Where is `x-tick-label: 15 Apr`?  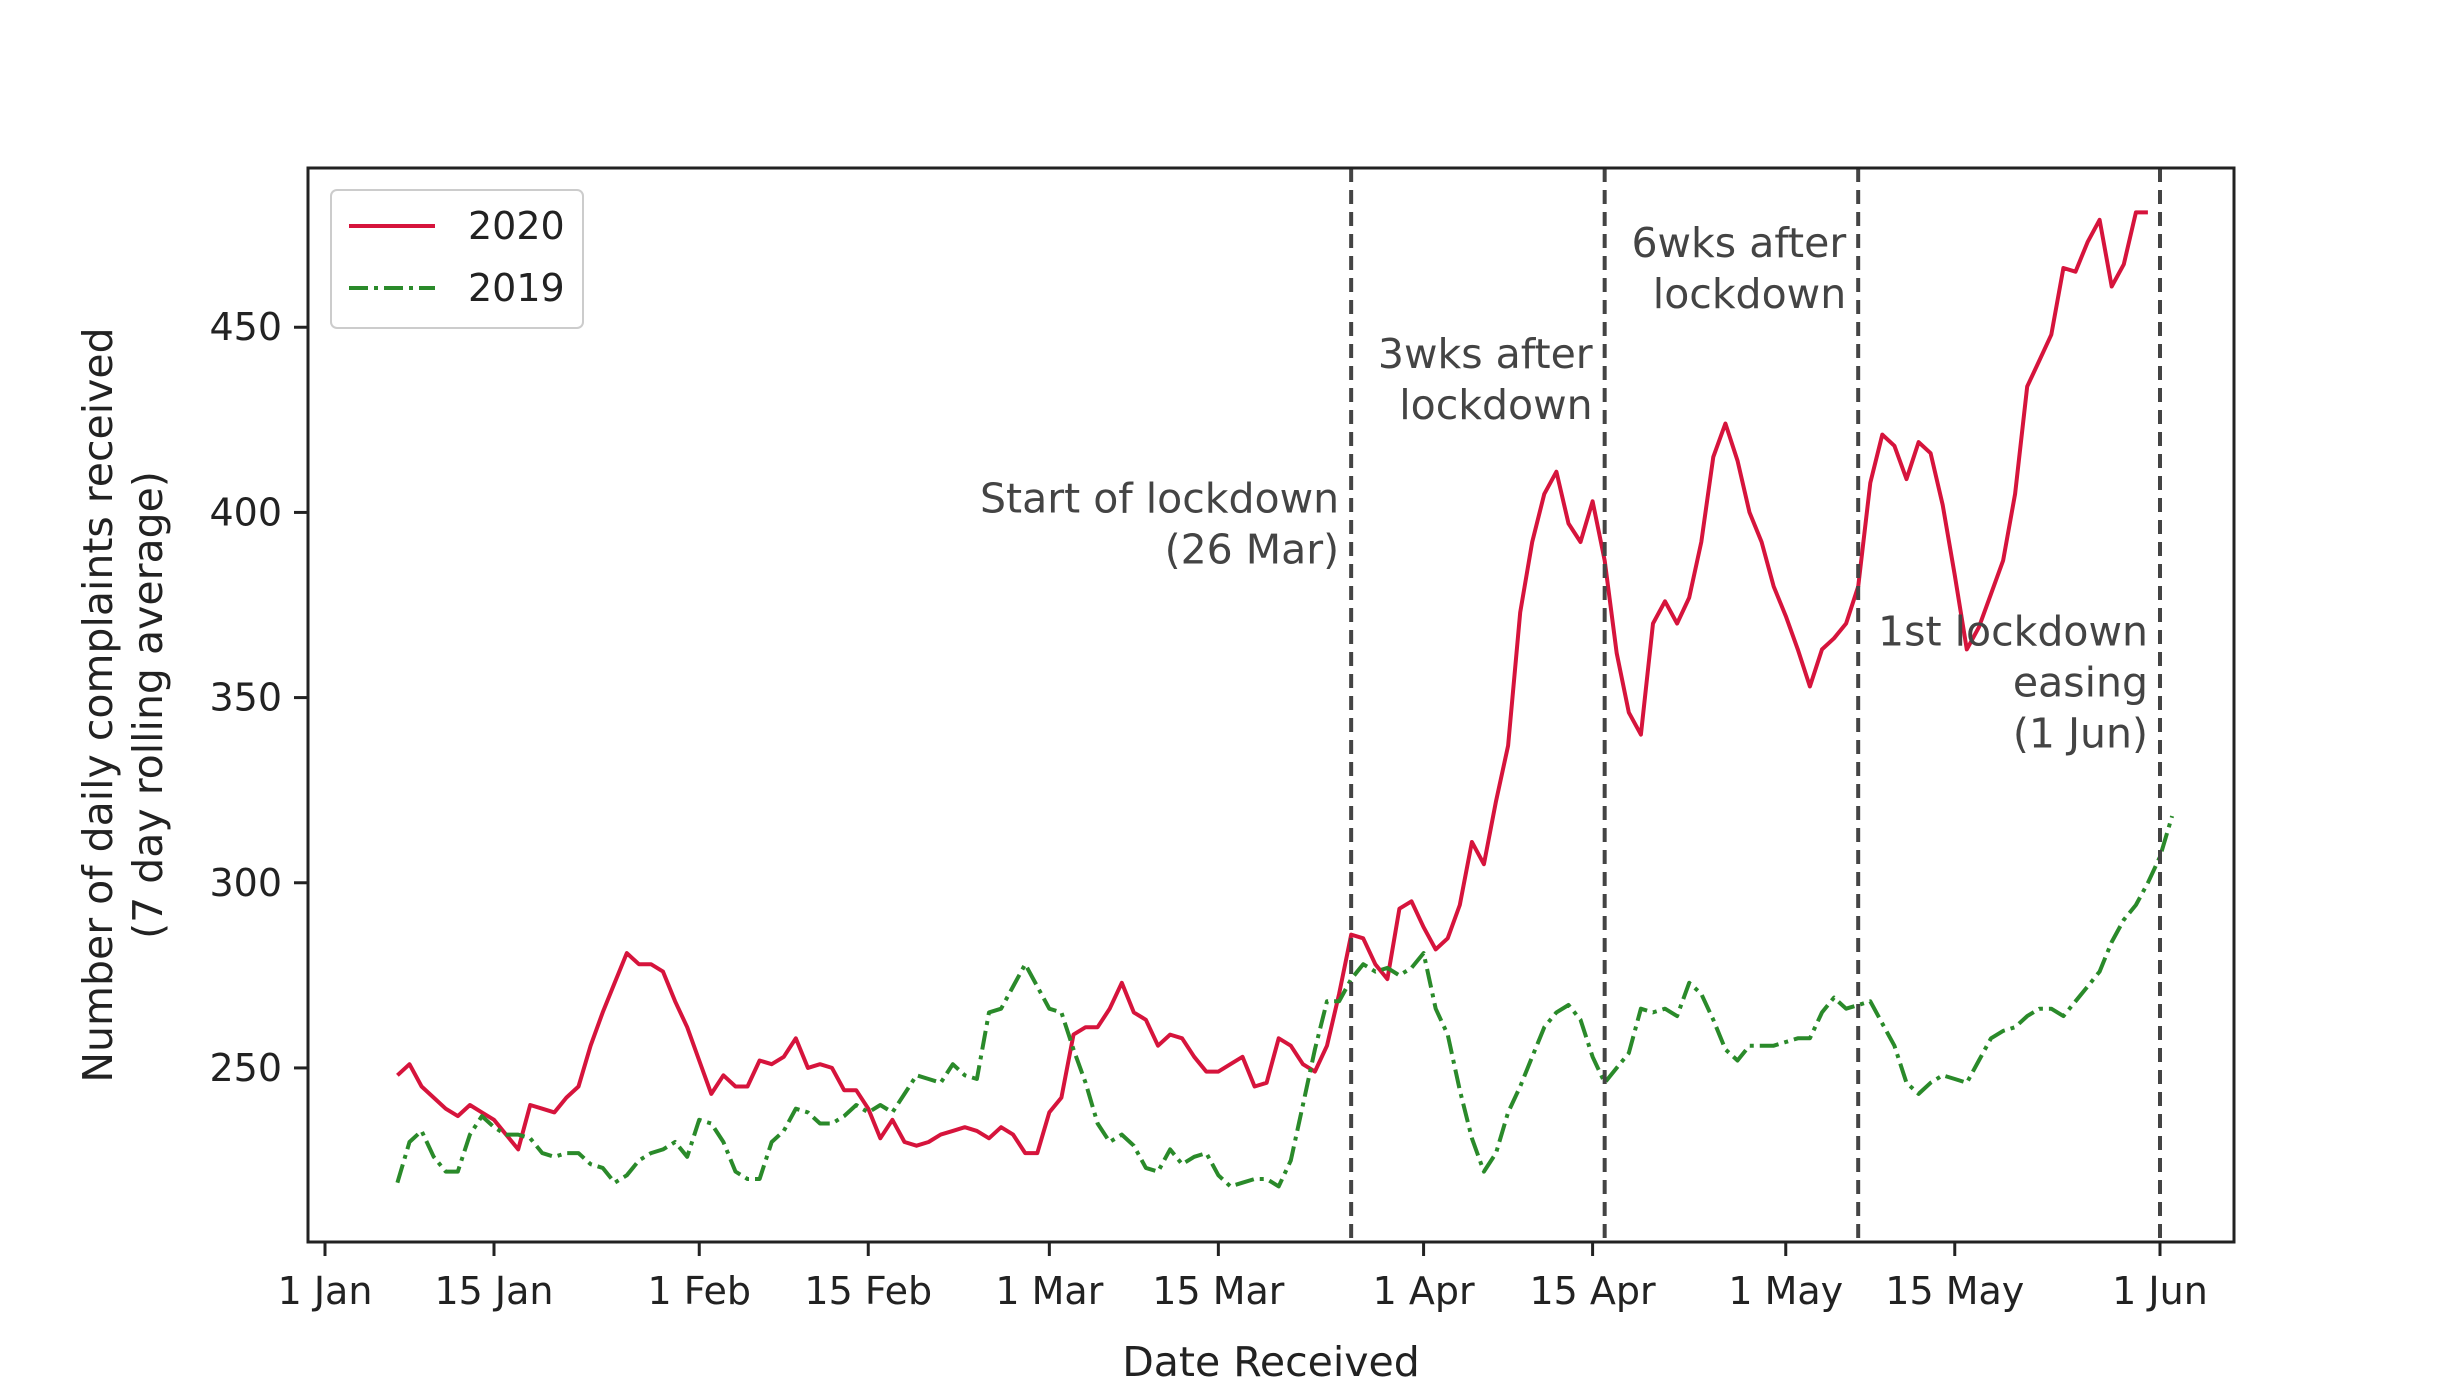 x-tick-label: 15 Apr is located at coordinates (1593, 1291).